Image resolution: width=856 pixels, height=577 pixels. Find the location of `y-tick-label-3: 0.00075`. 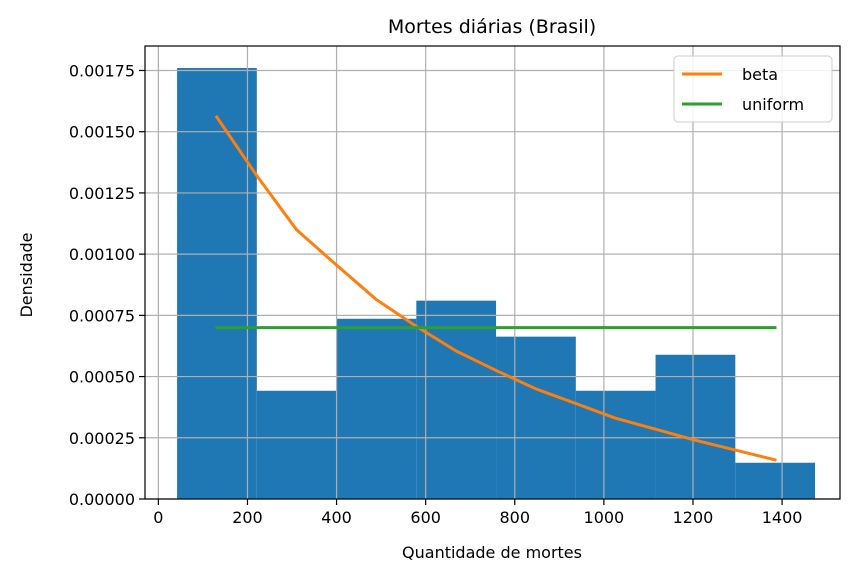

y-tick-label-3: 0.00075 is located at coordinates (102, 315).